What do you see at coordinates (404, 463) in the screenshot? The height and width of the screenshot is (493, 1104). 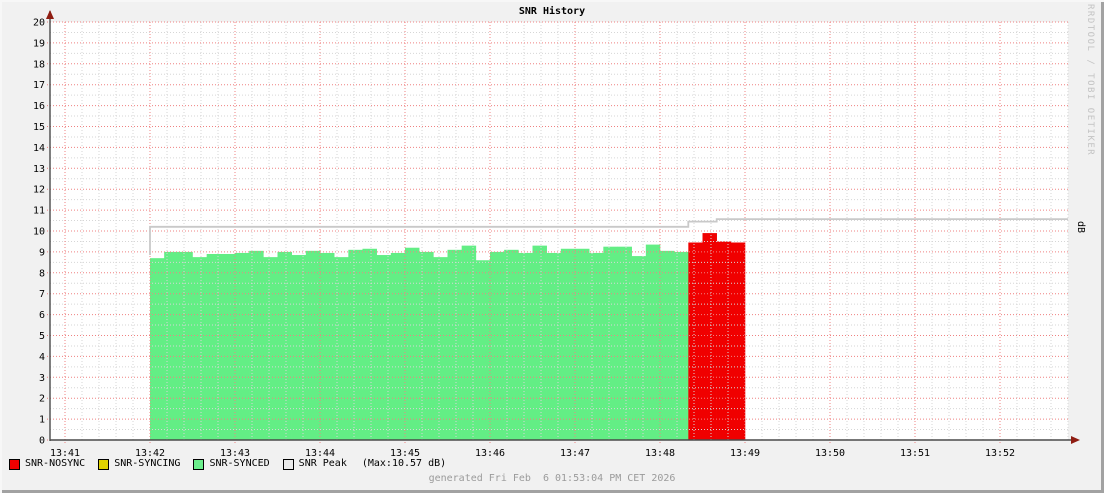 I see `peak-max-label: (Max:10.57 dB)` at bounding box center [404, 463].